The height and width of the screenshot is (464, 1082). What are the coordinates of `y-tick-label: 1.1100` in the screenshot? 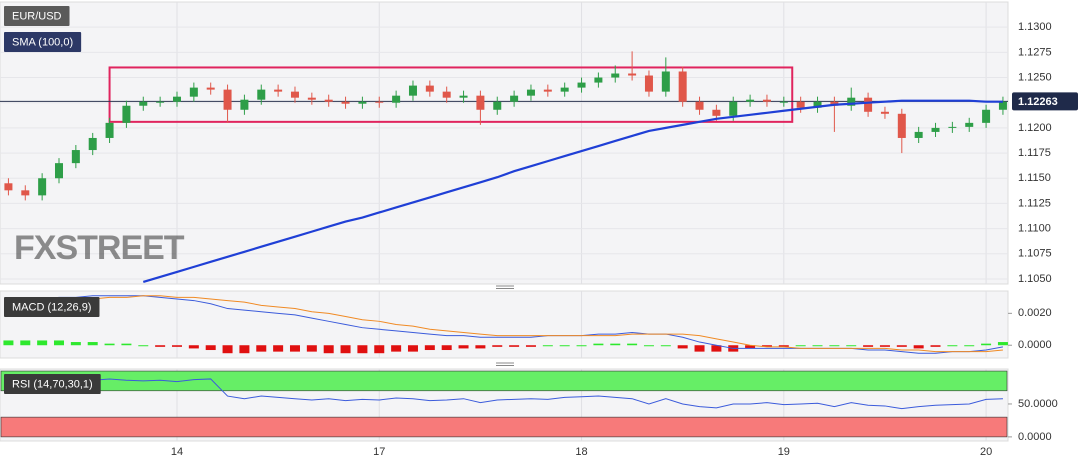 It's located at (1034, 229).